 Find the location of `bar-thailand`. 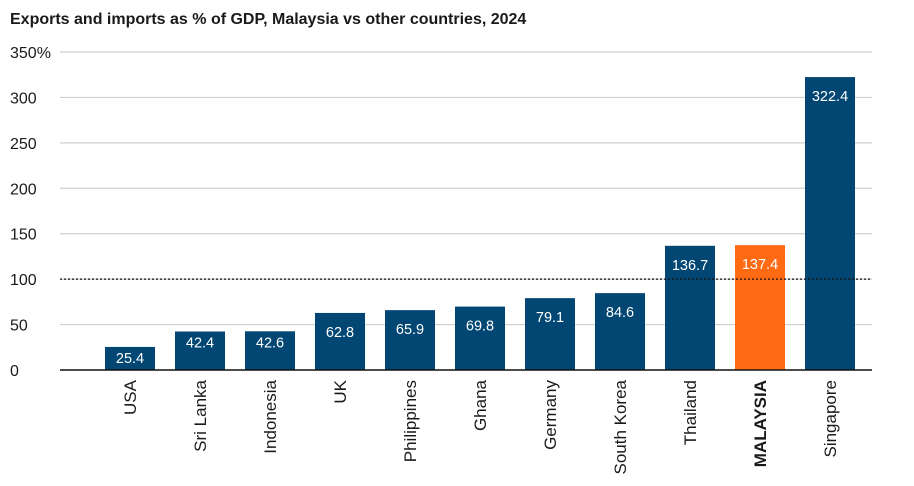

bar-thailand is located at coordinates (690, 307).